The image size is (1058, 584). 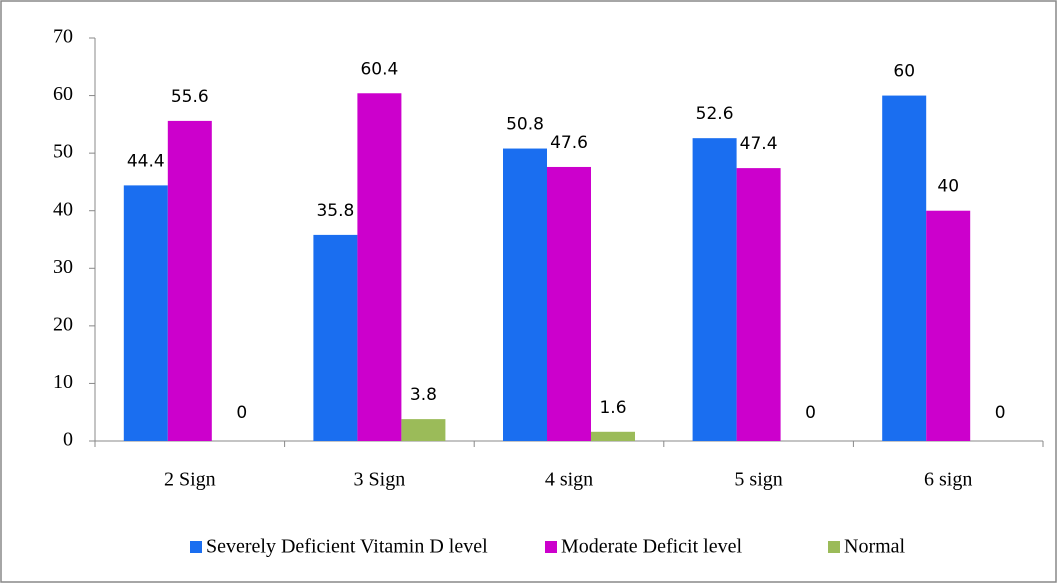 What do you see at coordinates (612, 408) in the screenshot?
I see `data-label: 1.6` at bounding box center [612, 408].